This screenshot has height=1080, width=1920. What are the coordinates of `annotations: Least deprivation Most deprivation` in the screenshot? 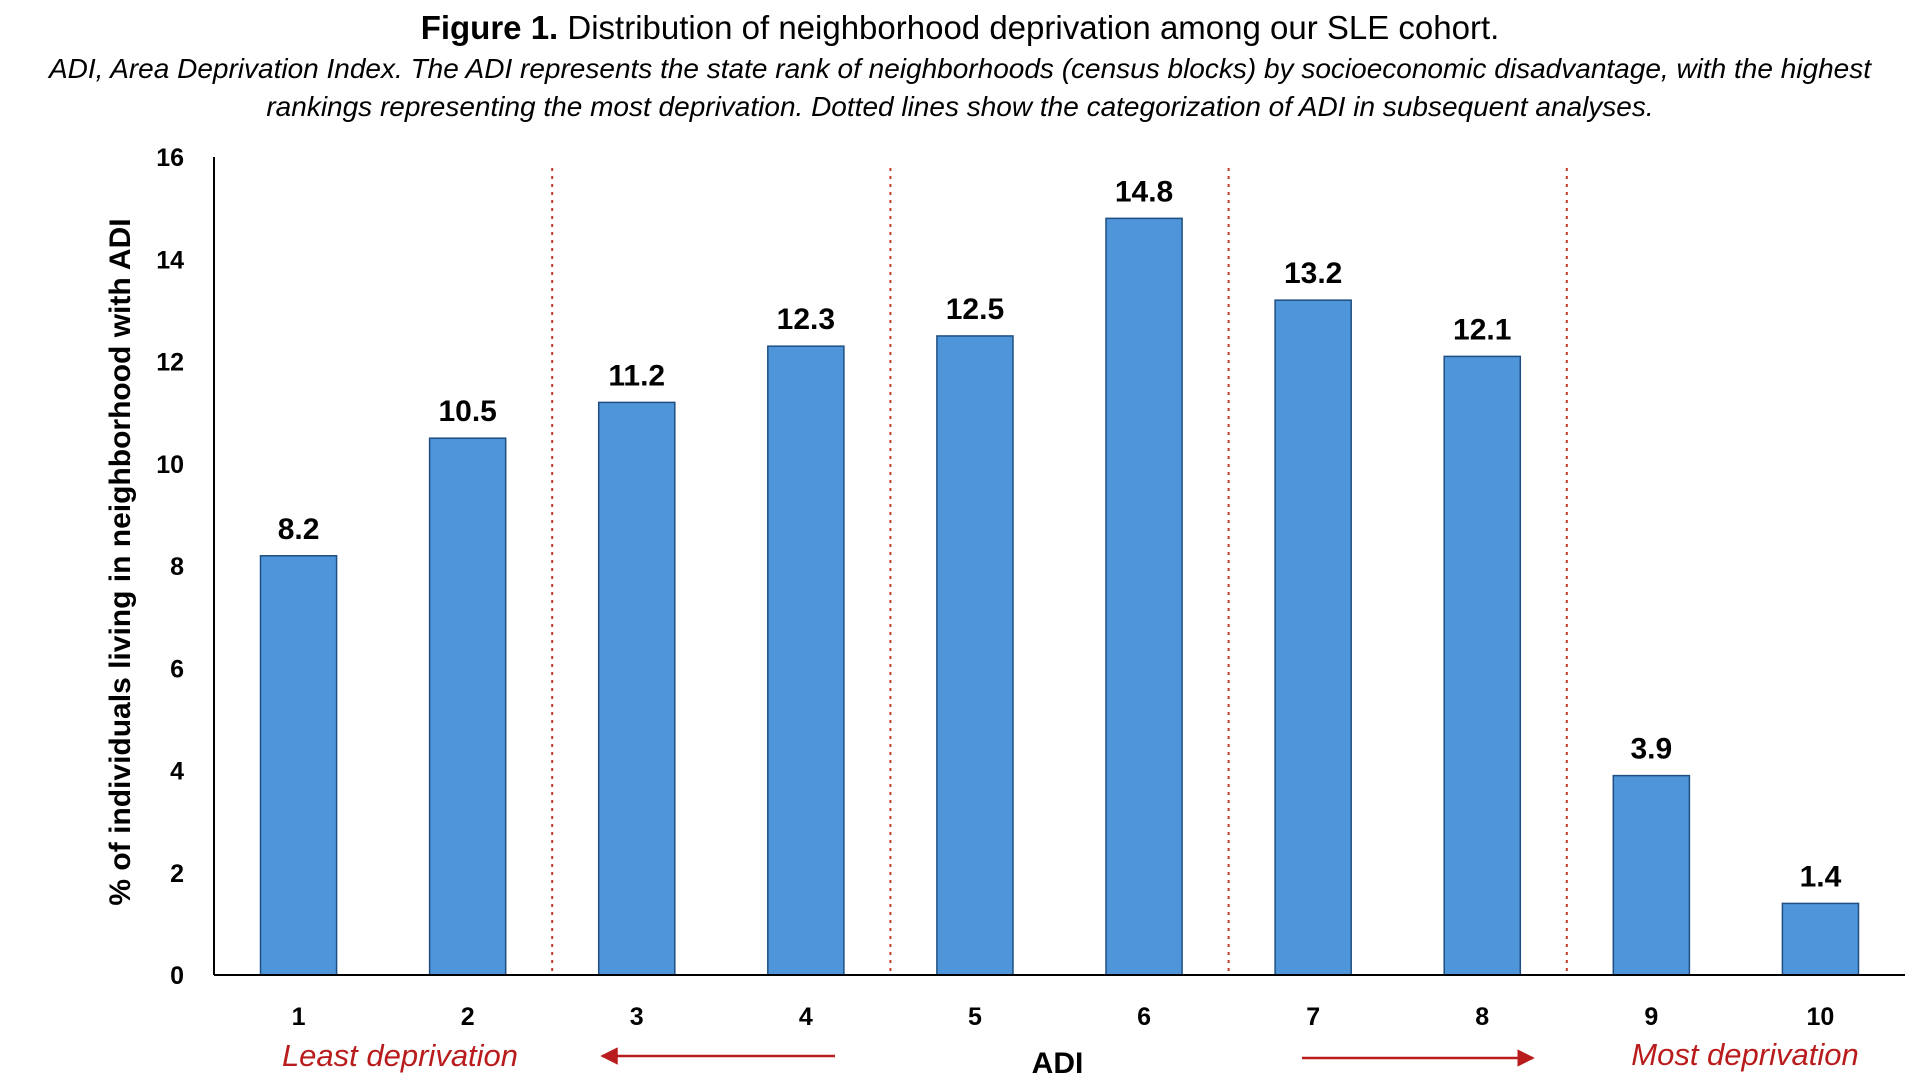 It's located at (1070, 1055).